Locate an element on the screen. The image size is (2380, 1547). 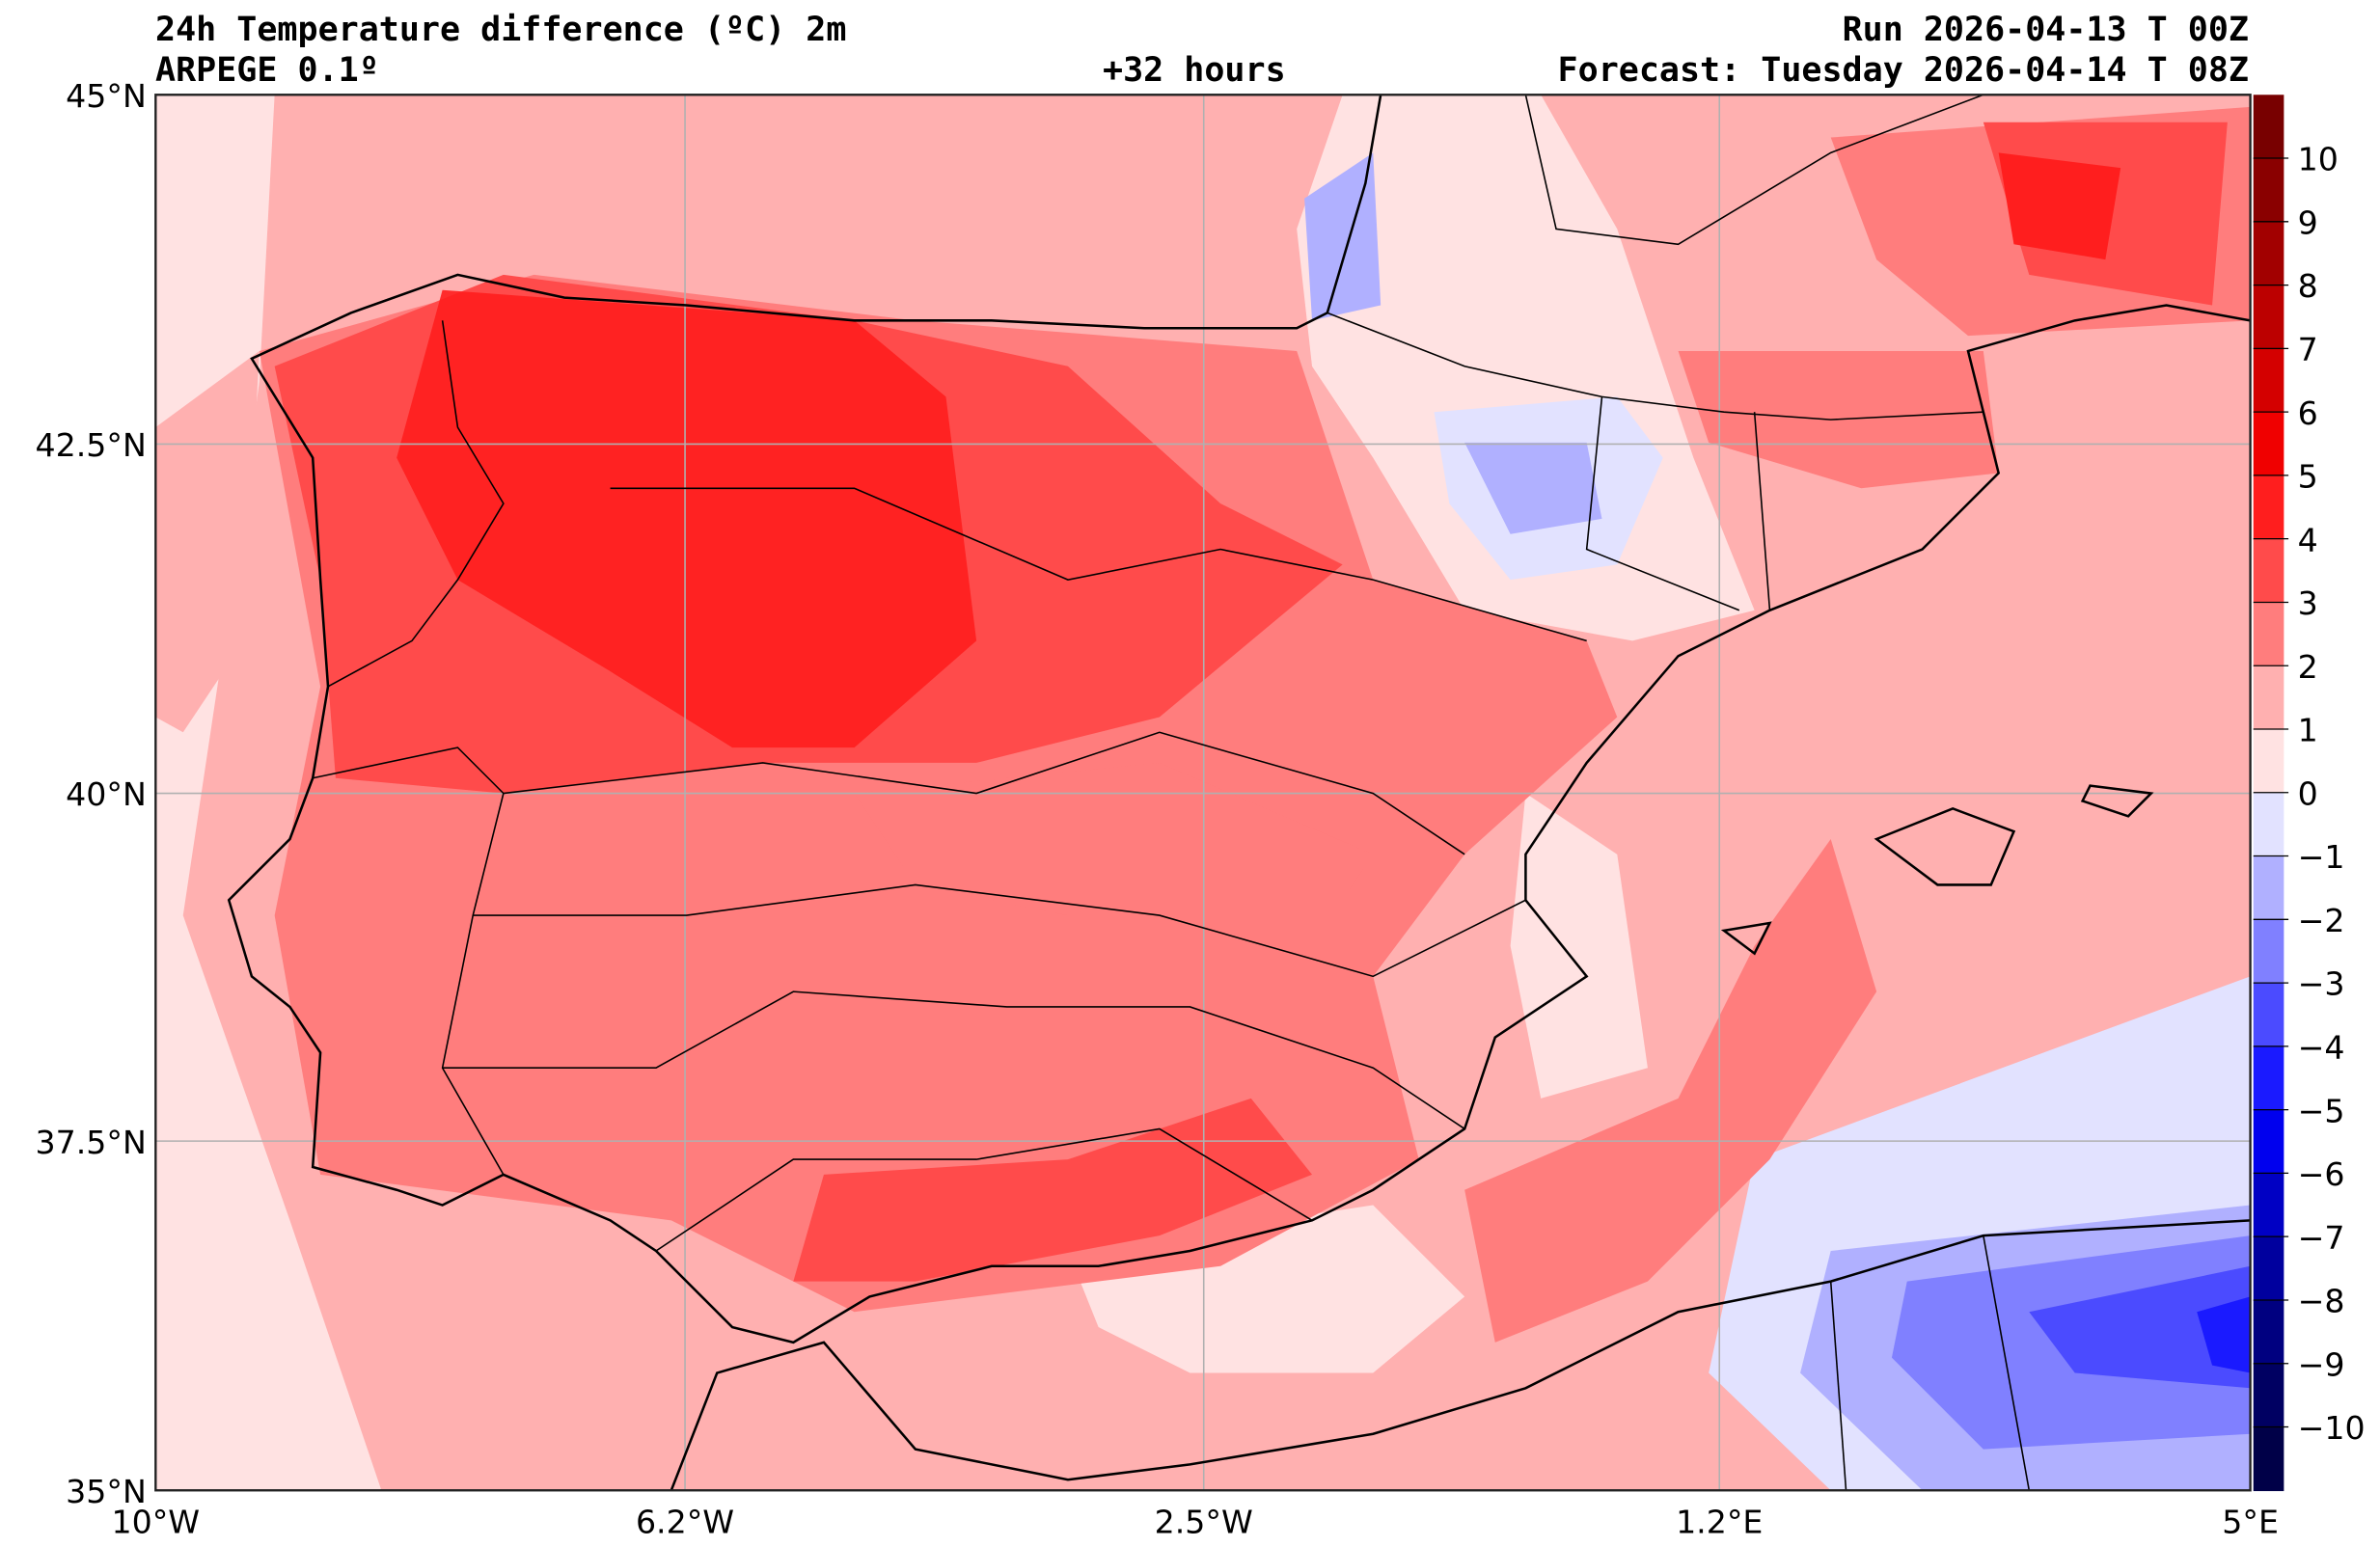
run-label: Run 2026-04-13 T 00Z is located at coordinates (2046, 30).